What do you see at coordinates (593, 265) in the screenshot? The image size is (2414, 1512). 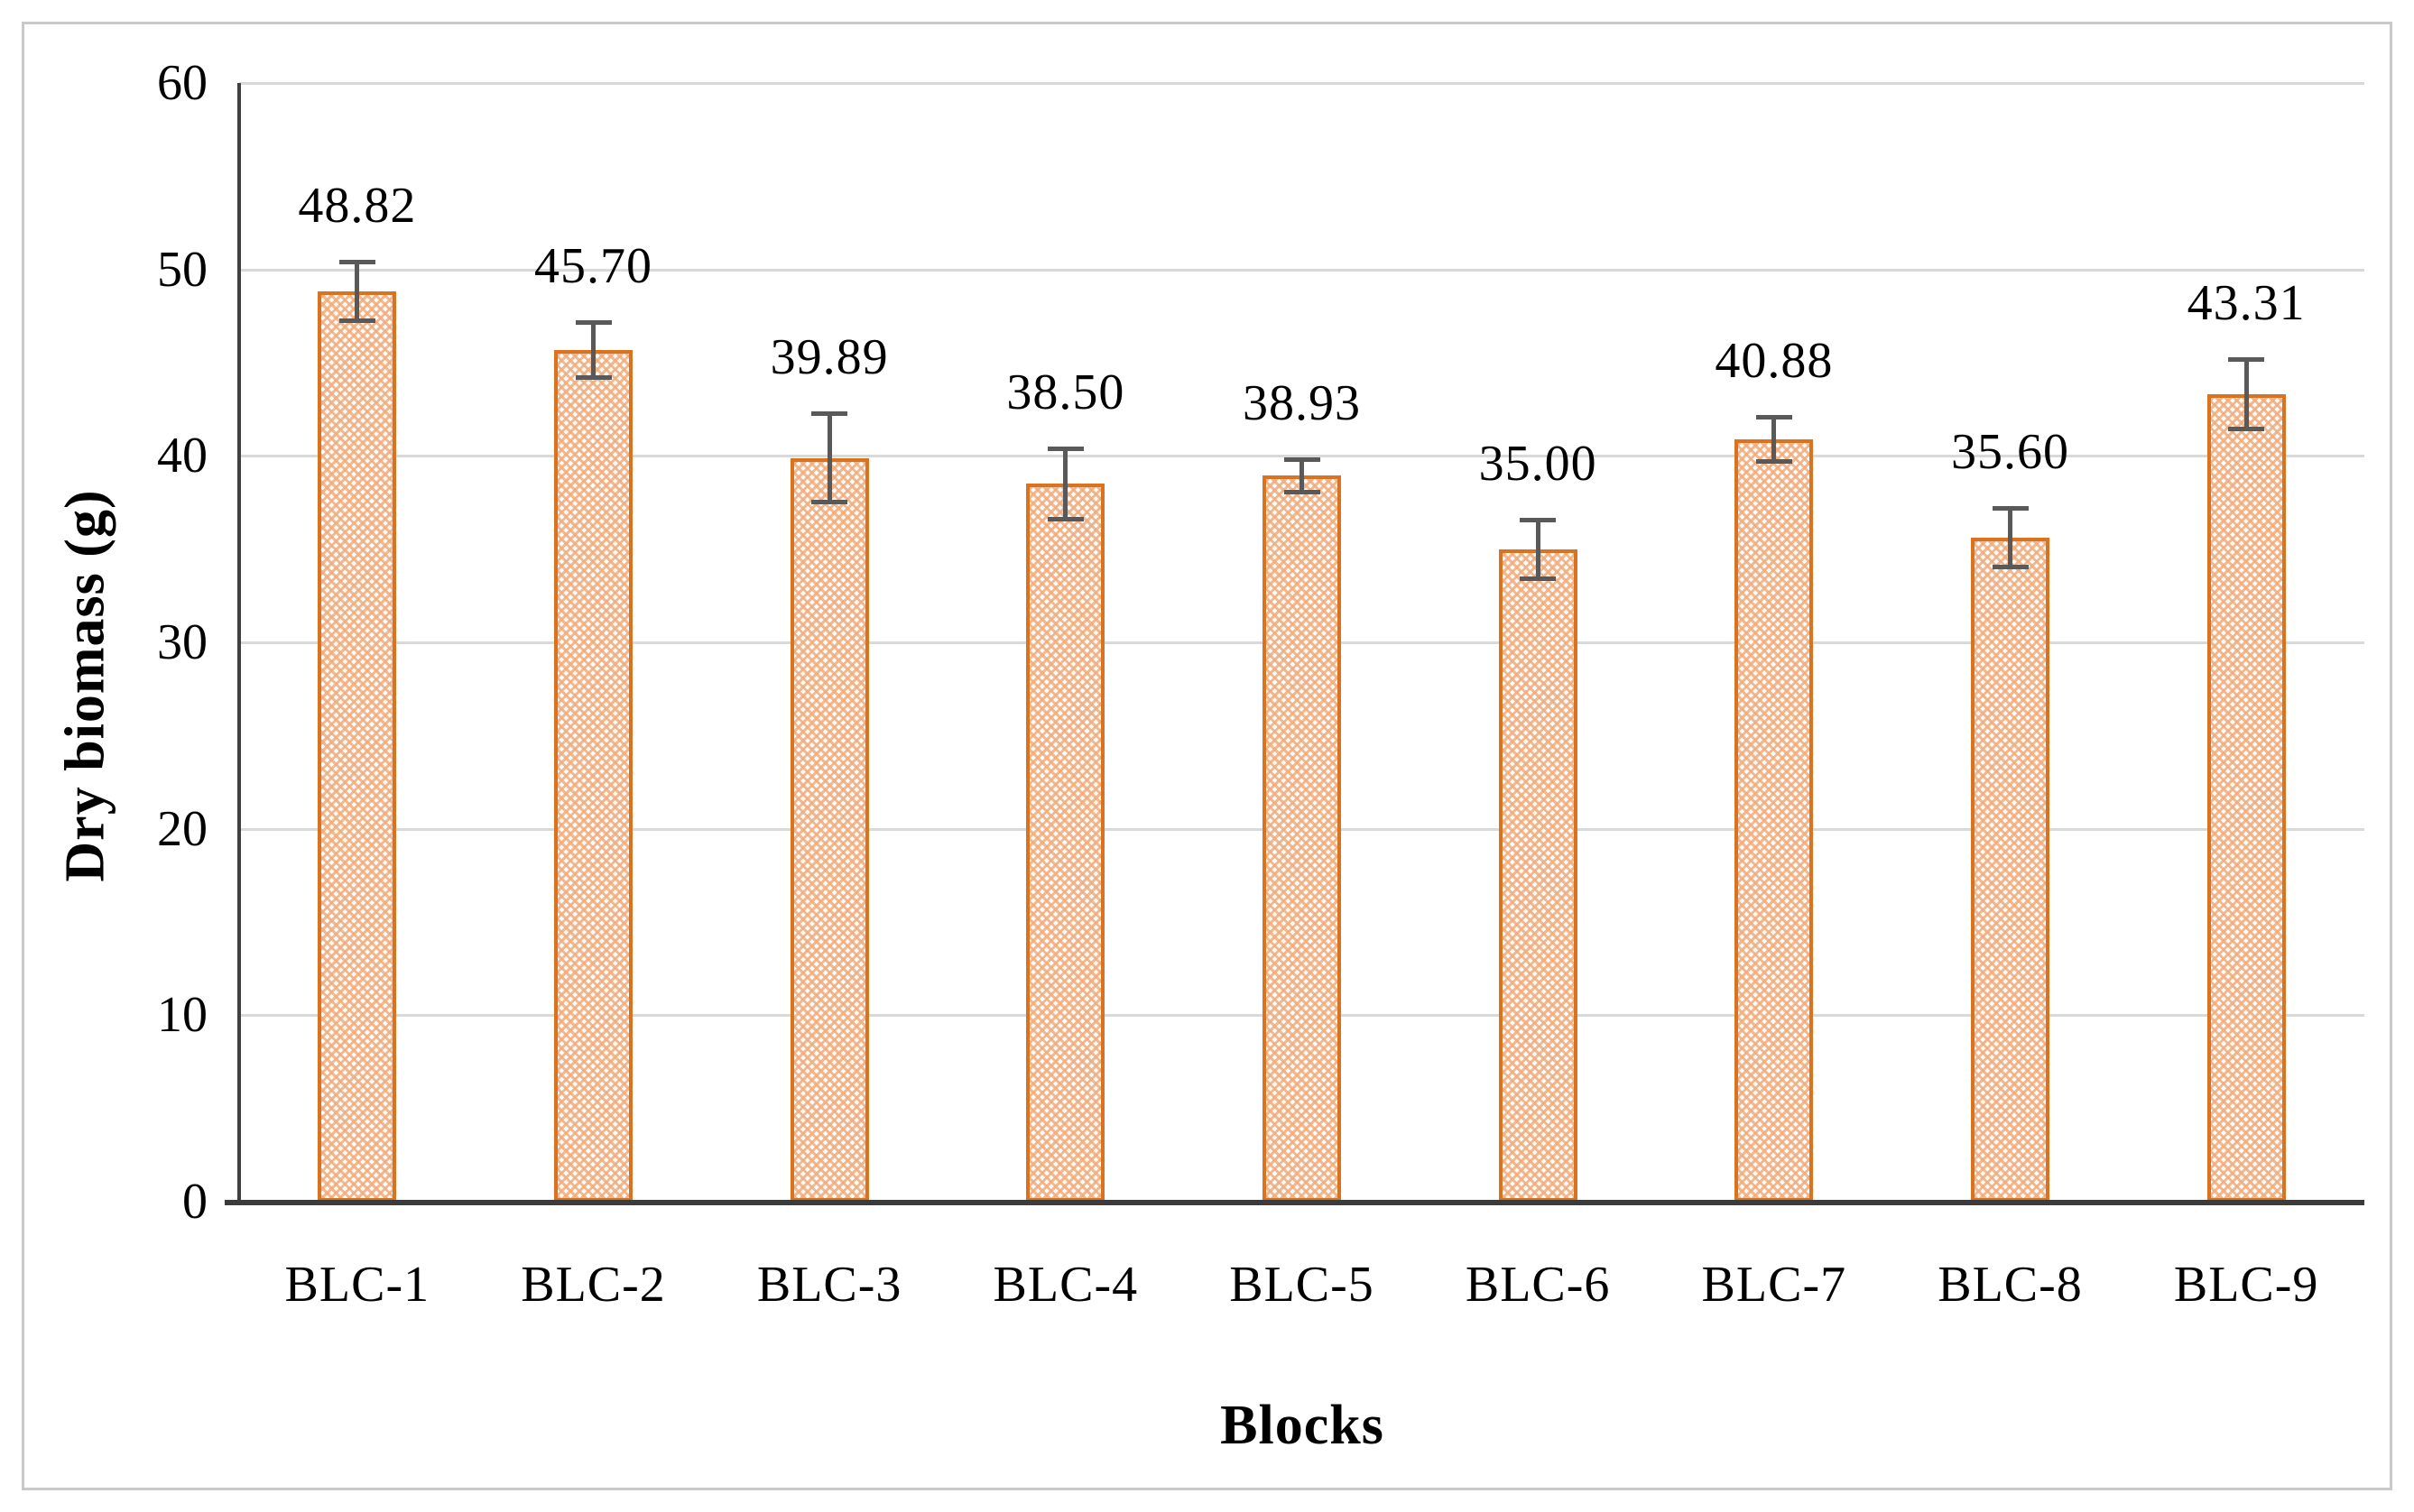 I see `value-label: 45.70` at bounding box center [593, 265].